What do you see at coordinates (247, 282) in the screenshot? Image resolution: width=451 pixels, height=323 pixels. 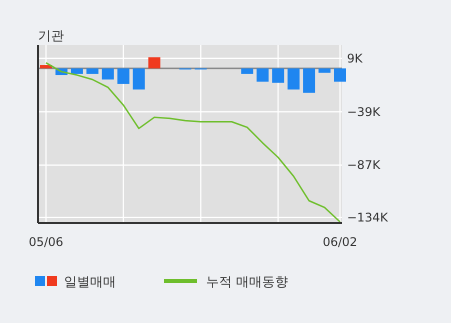 I see `legend-label: 누적 매매동향` at bounding box center [247, 282].